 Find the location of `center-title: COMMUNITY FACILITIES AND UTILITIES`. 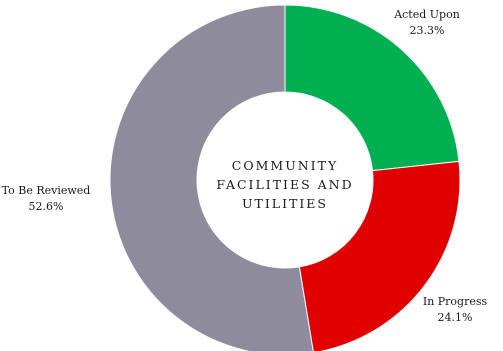

center-title: COMMUNITY FACILITIES AND UTILITIES is located at coordinates (284, 184).